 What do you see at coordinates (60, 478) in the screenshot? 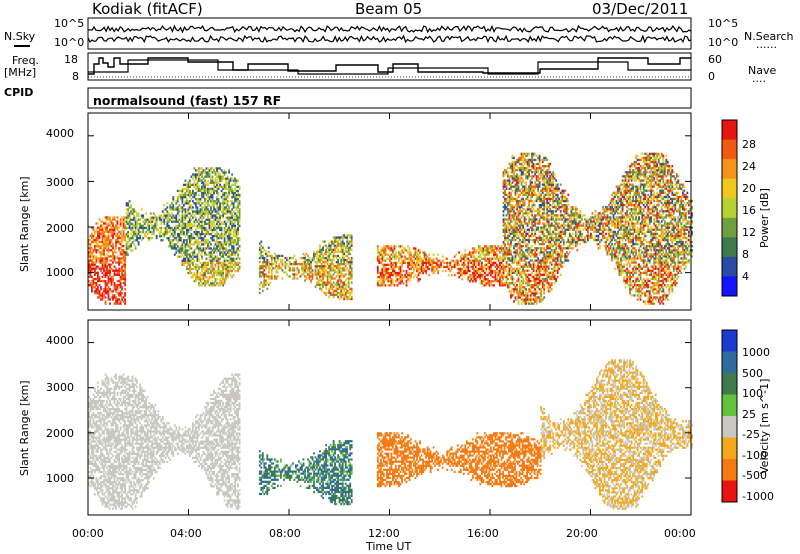
I see `velocity-ytick-1000: 1000` at bounding box center [60, 478].